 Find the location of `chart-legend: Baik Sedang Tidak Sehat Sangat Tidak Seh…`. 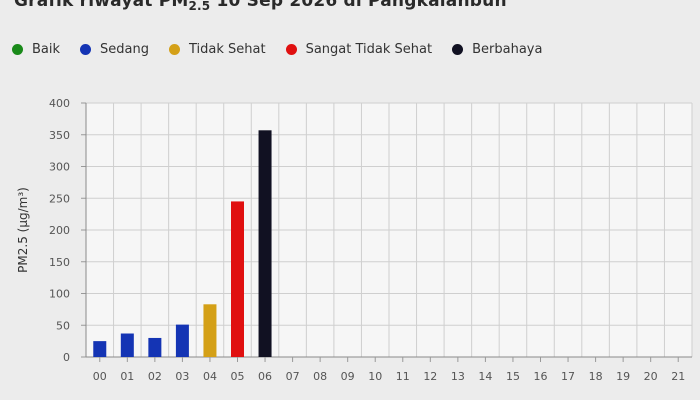

chart-legend: Baik Sedang Tidak Sehat Sangat Tidak Seh… is located at coordinates (287, 49).